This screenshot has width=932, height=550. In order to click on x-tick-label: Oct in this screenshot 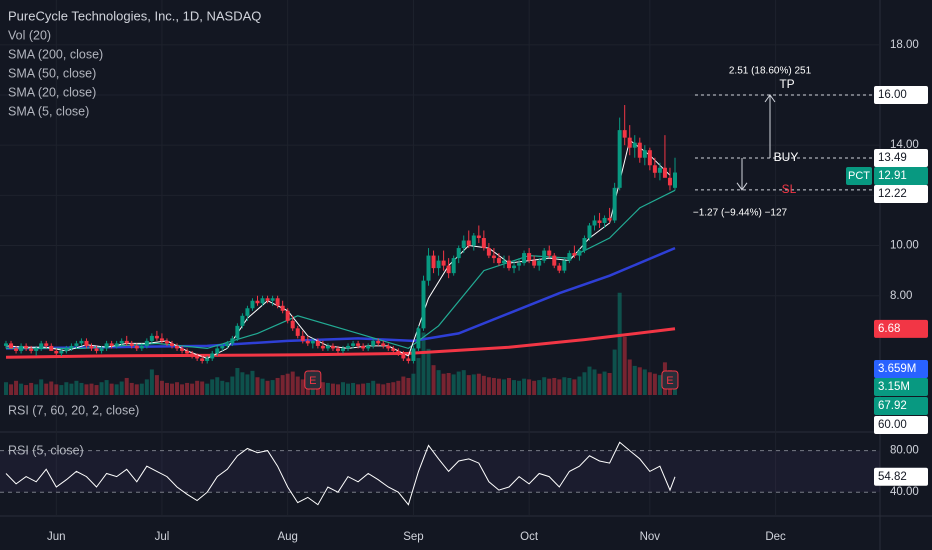, I will do `click(529, 537)`.